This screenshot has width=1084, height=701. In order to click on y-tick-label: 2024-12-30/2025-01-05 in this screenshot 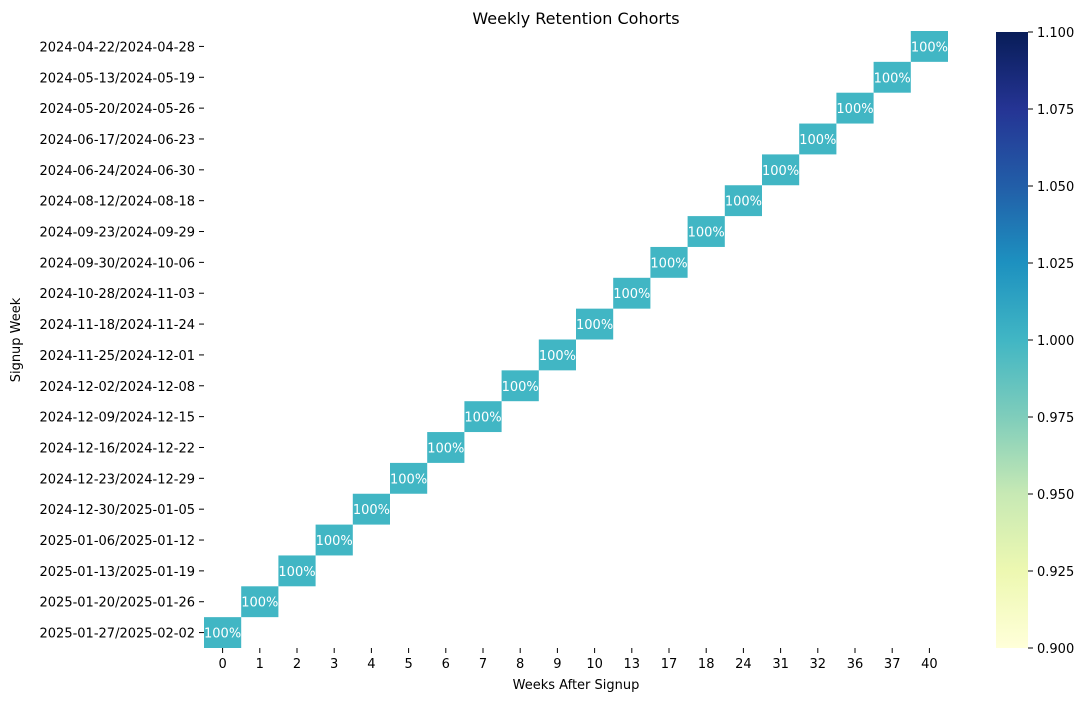, I will do `click(117, 510)`.